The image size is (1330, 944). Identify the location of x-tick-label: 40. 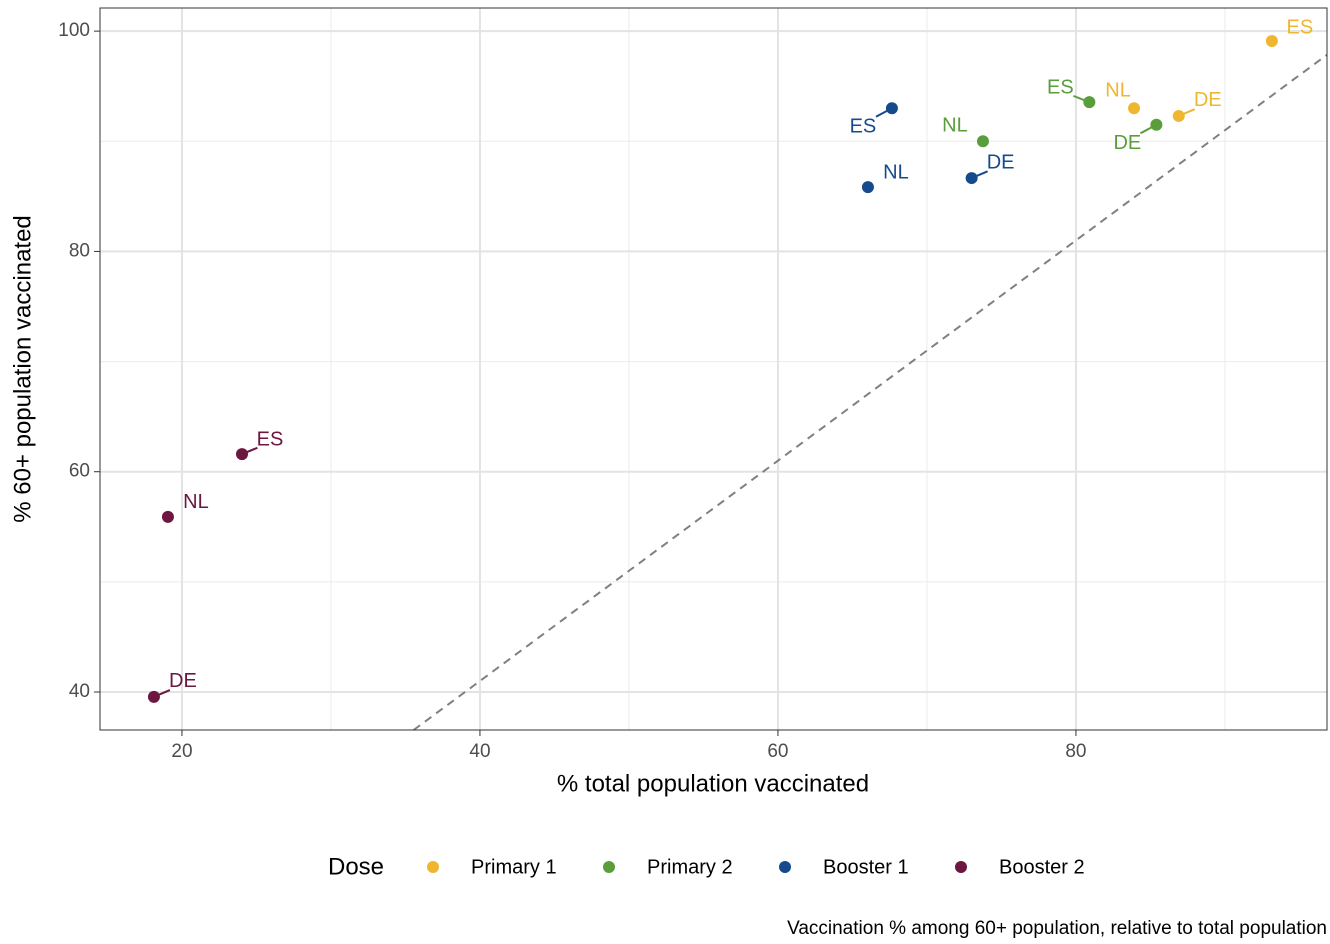
(479, 751).